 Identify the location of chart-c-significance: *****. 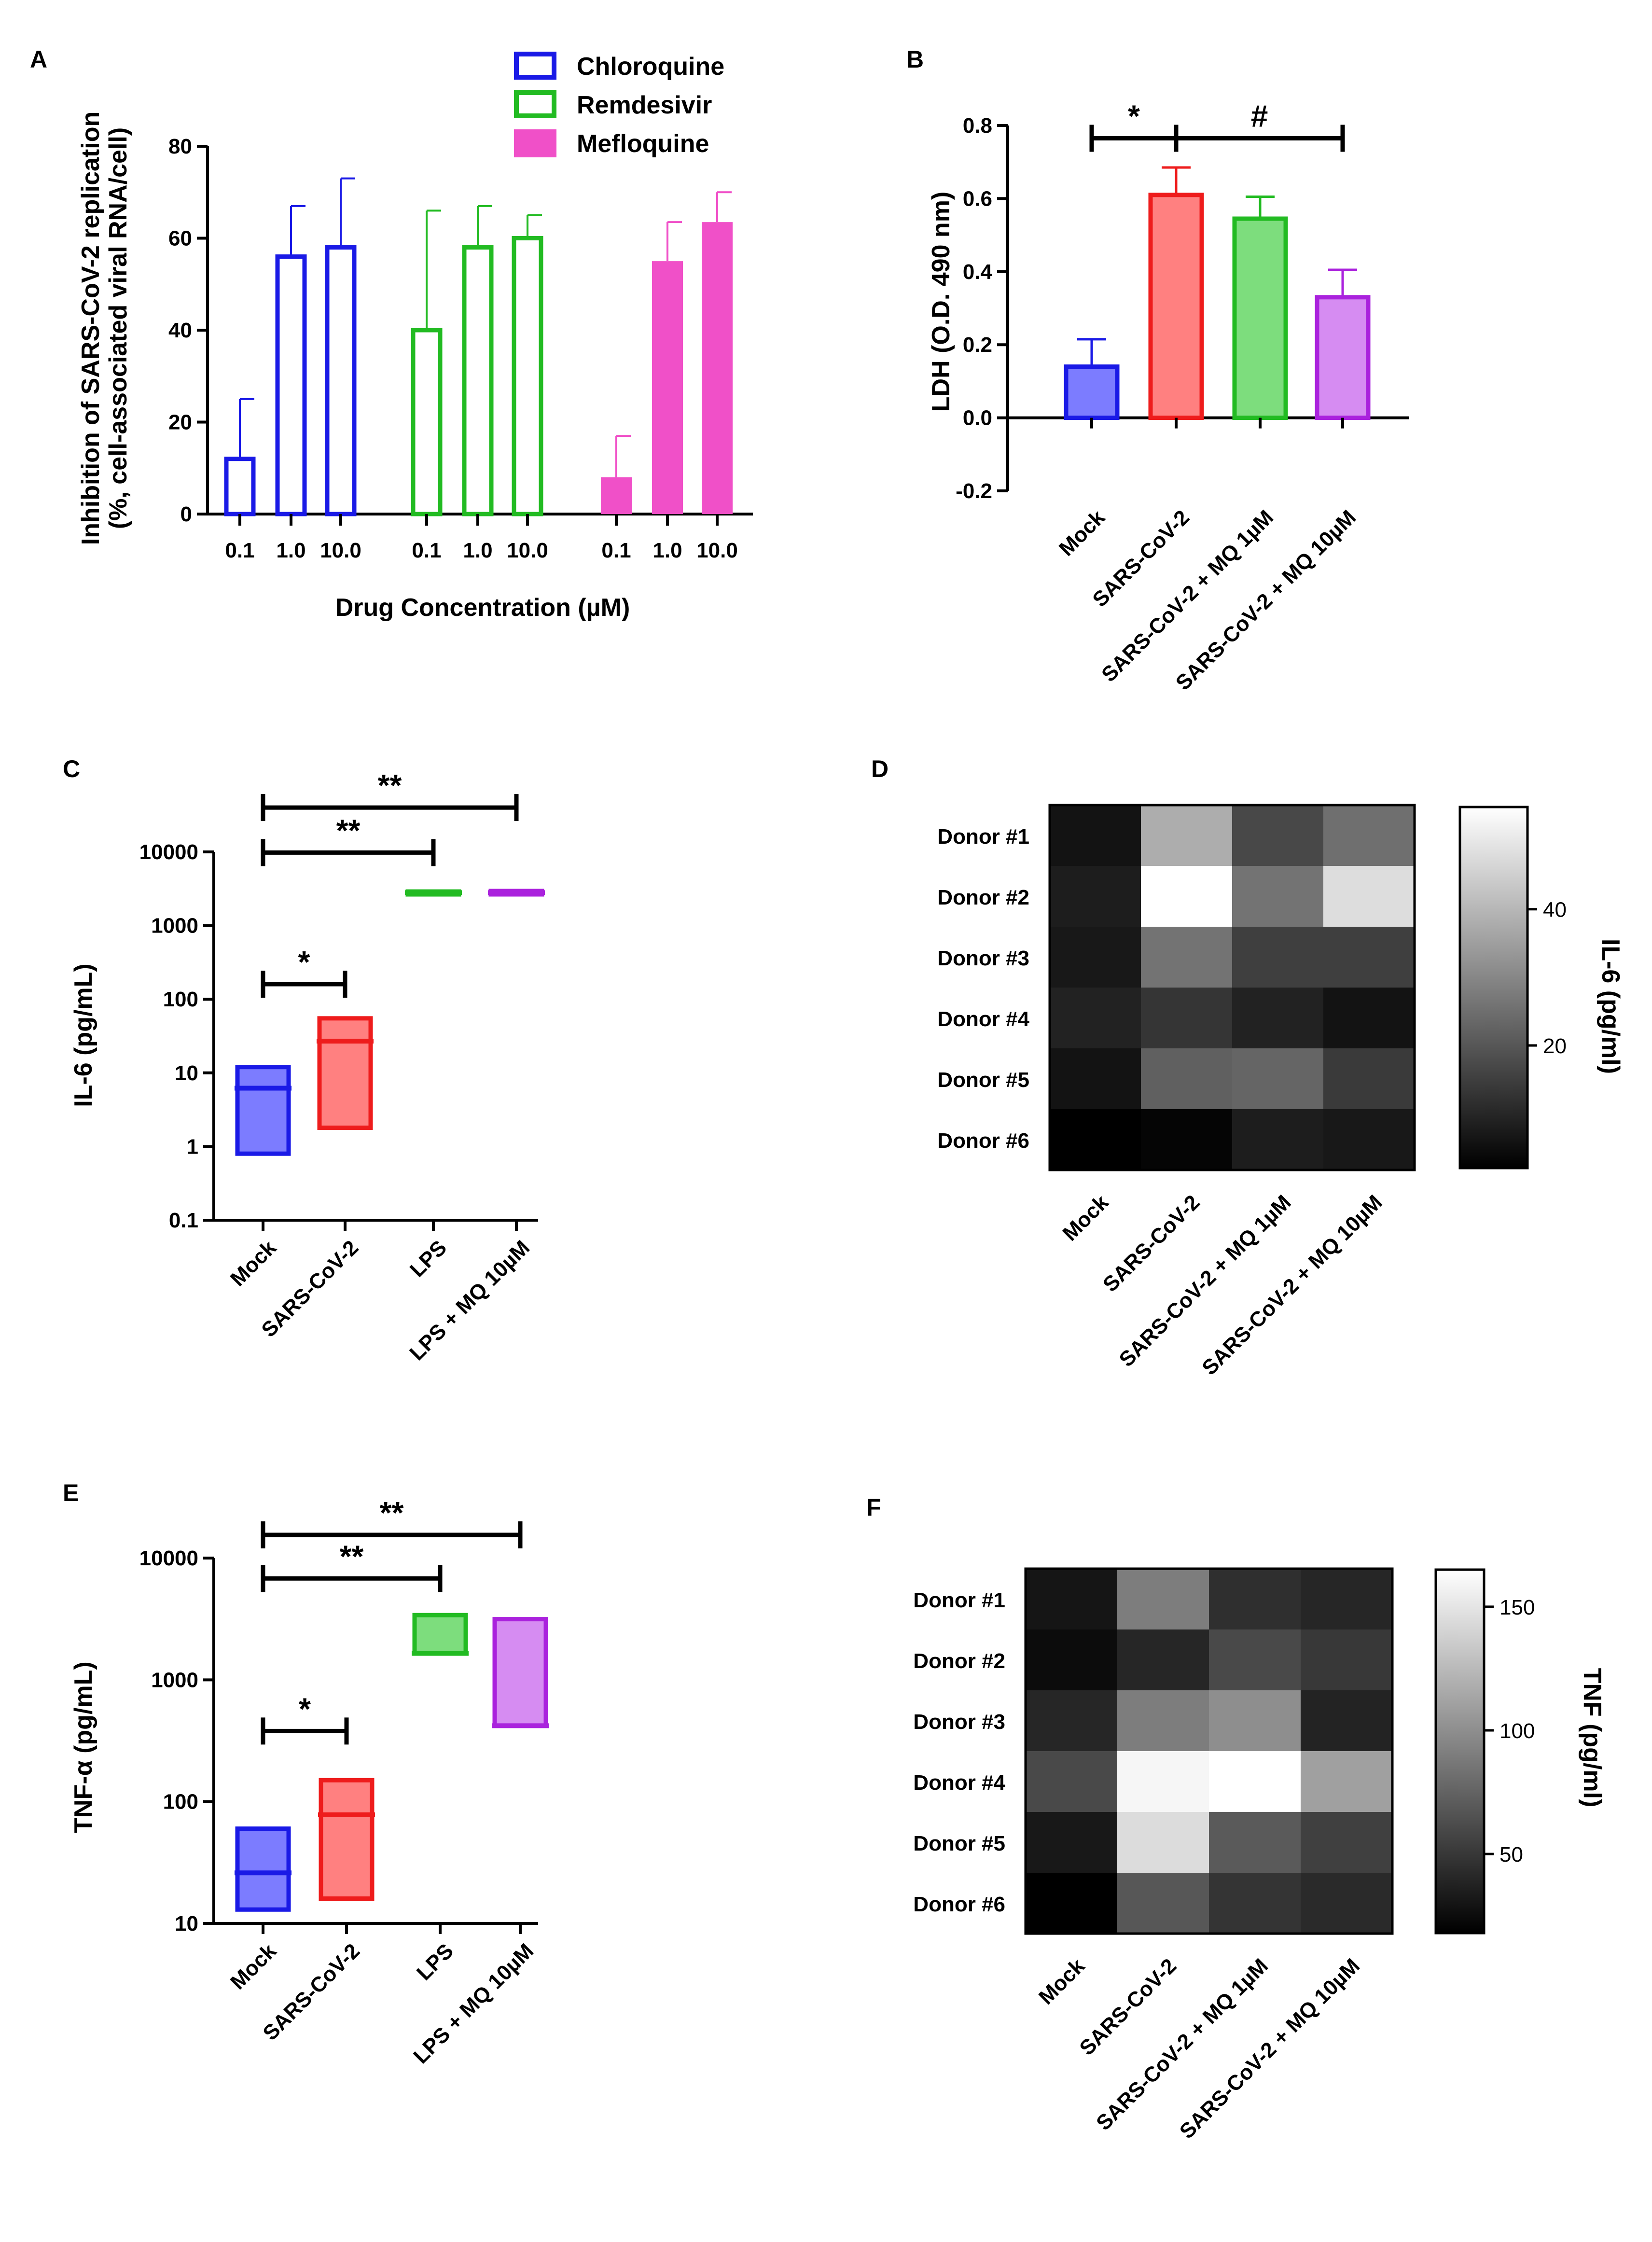
(390, 883).